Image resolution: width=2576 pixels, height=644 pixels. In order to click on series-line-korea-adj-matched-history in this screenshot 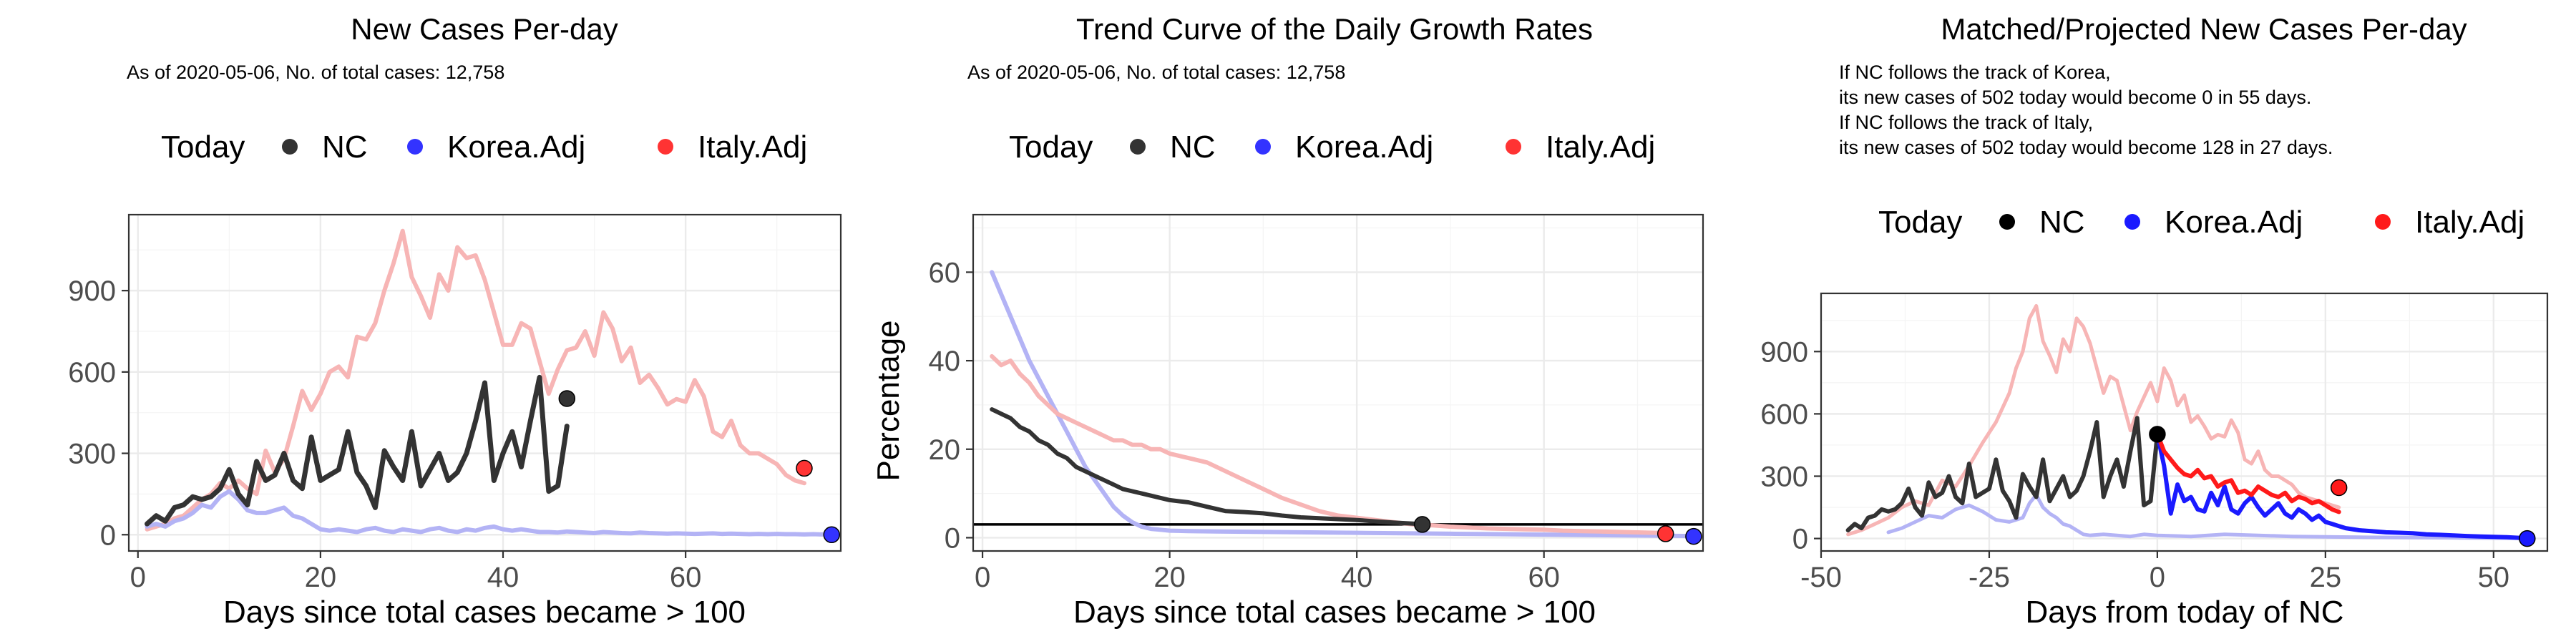, I will do `click(2207, 516)`.